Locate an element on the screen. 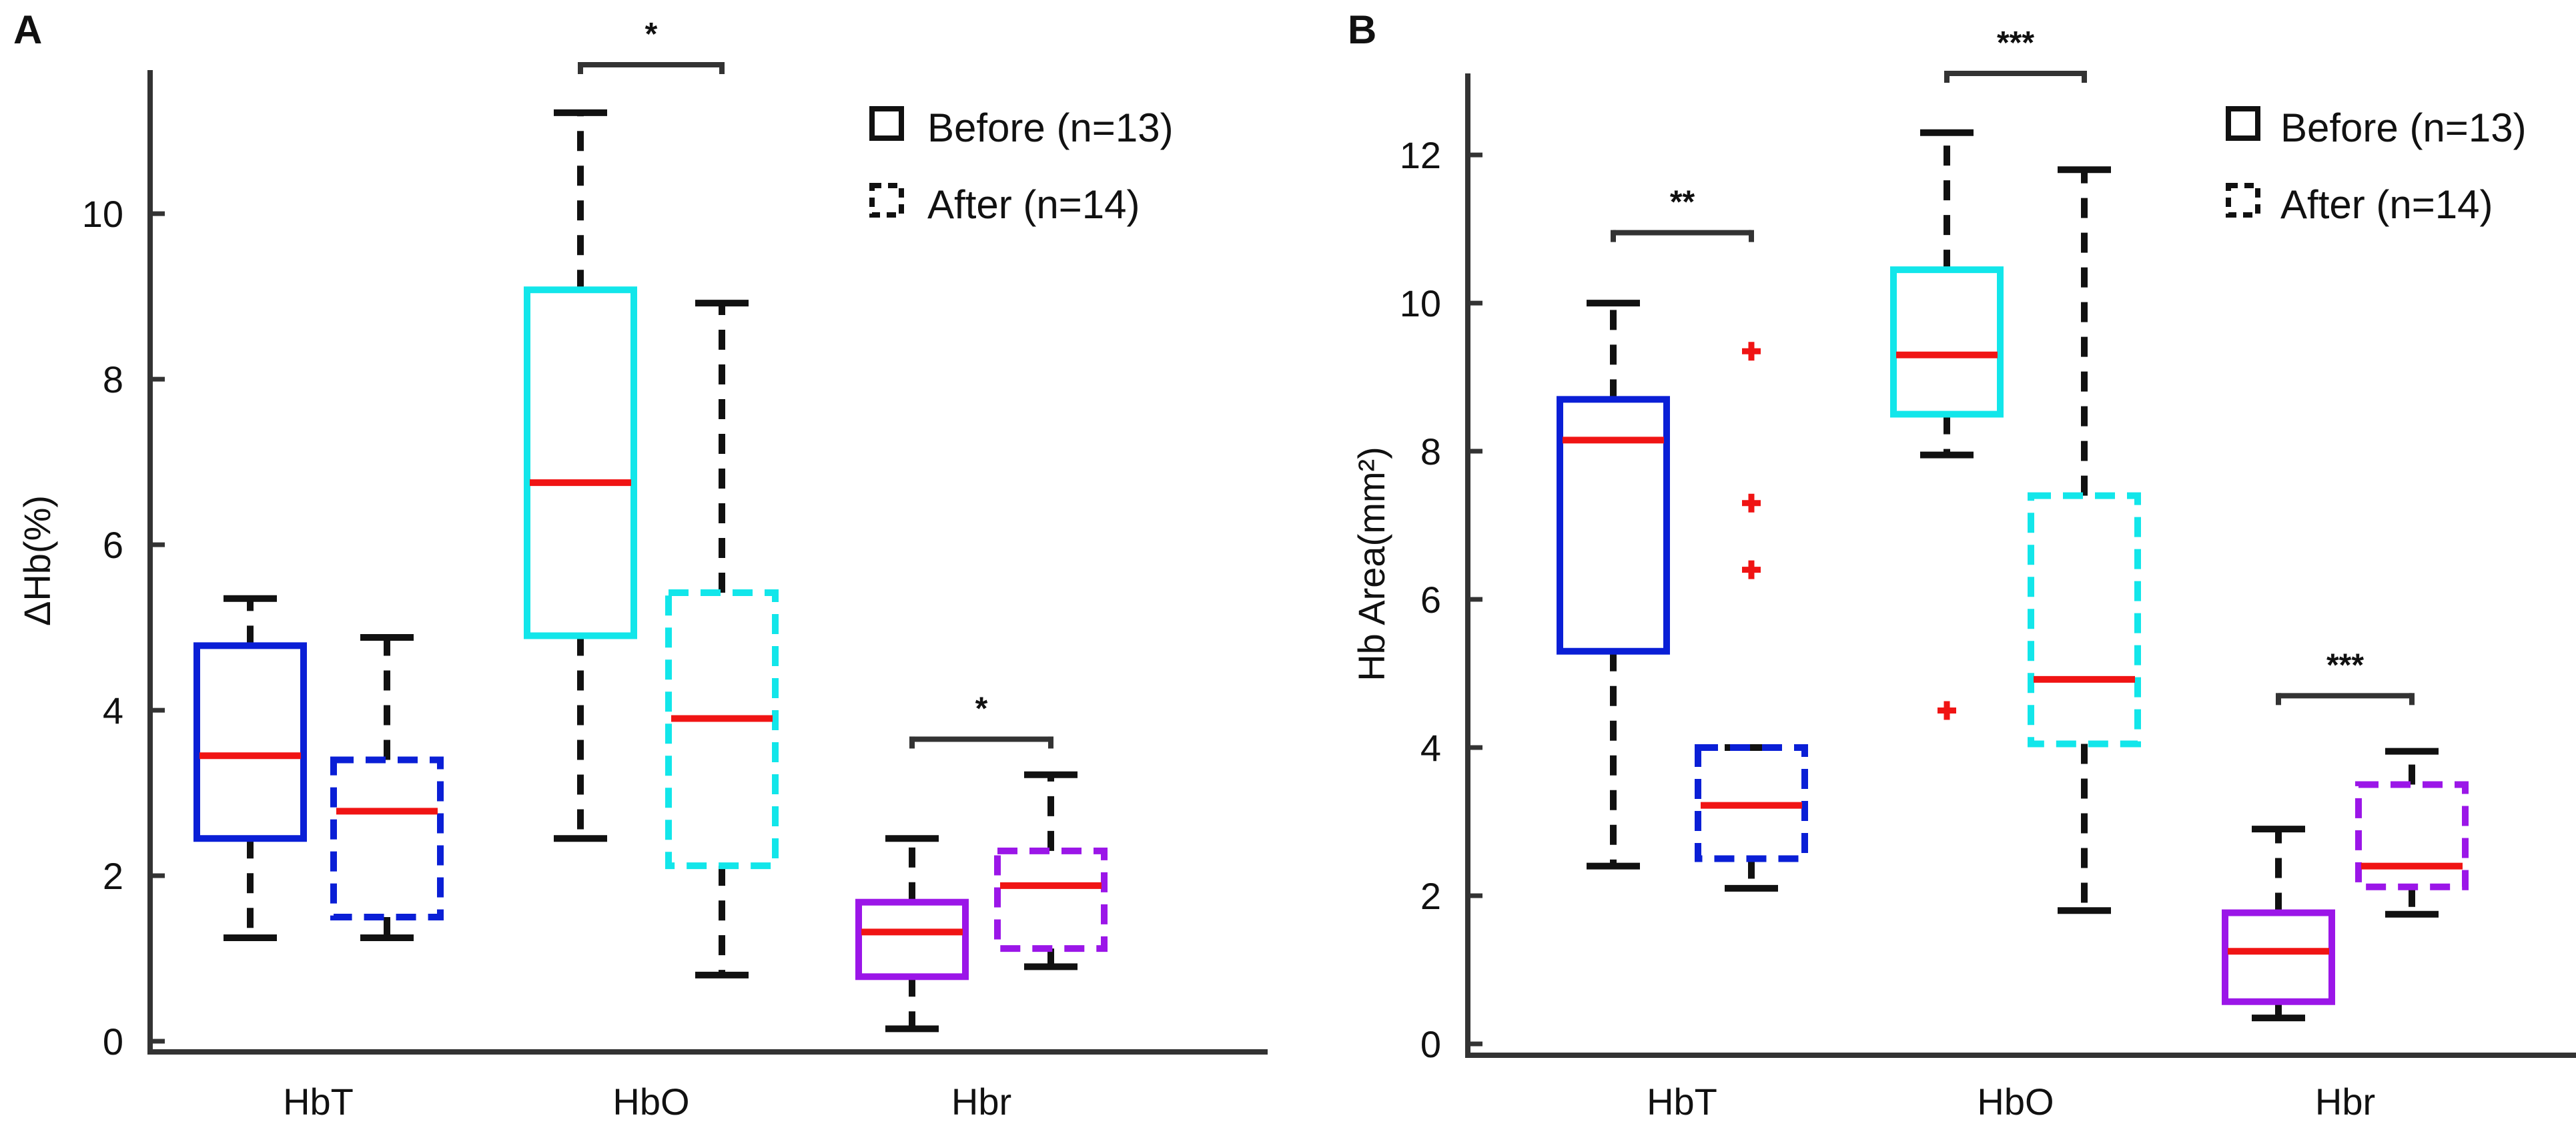 This screenshot has height=1134, width=2576. significance-bracket: ** is located at coordinates (1682, 213).